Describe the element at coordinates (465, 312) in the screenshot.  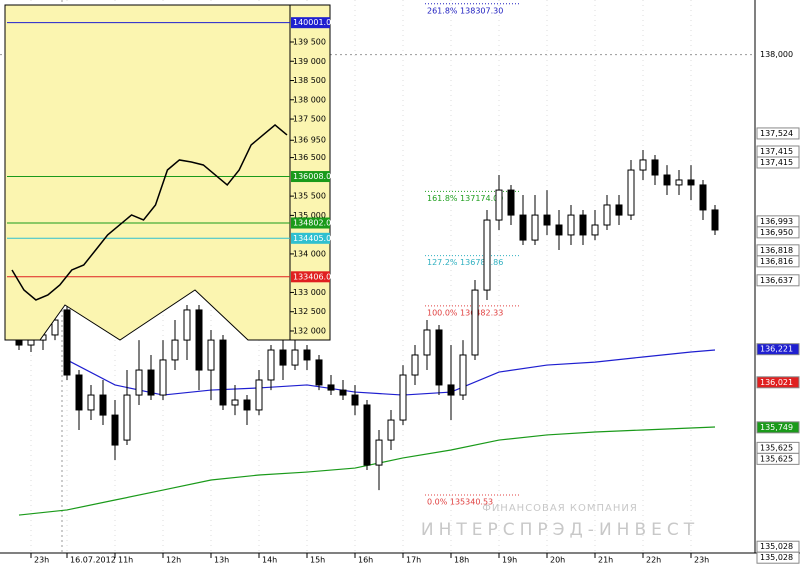
I see `fib-label: 100.0% 136482.33` at that location.